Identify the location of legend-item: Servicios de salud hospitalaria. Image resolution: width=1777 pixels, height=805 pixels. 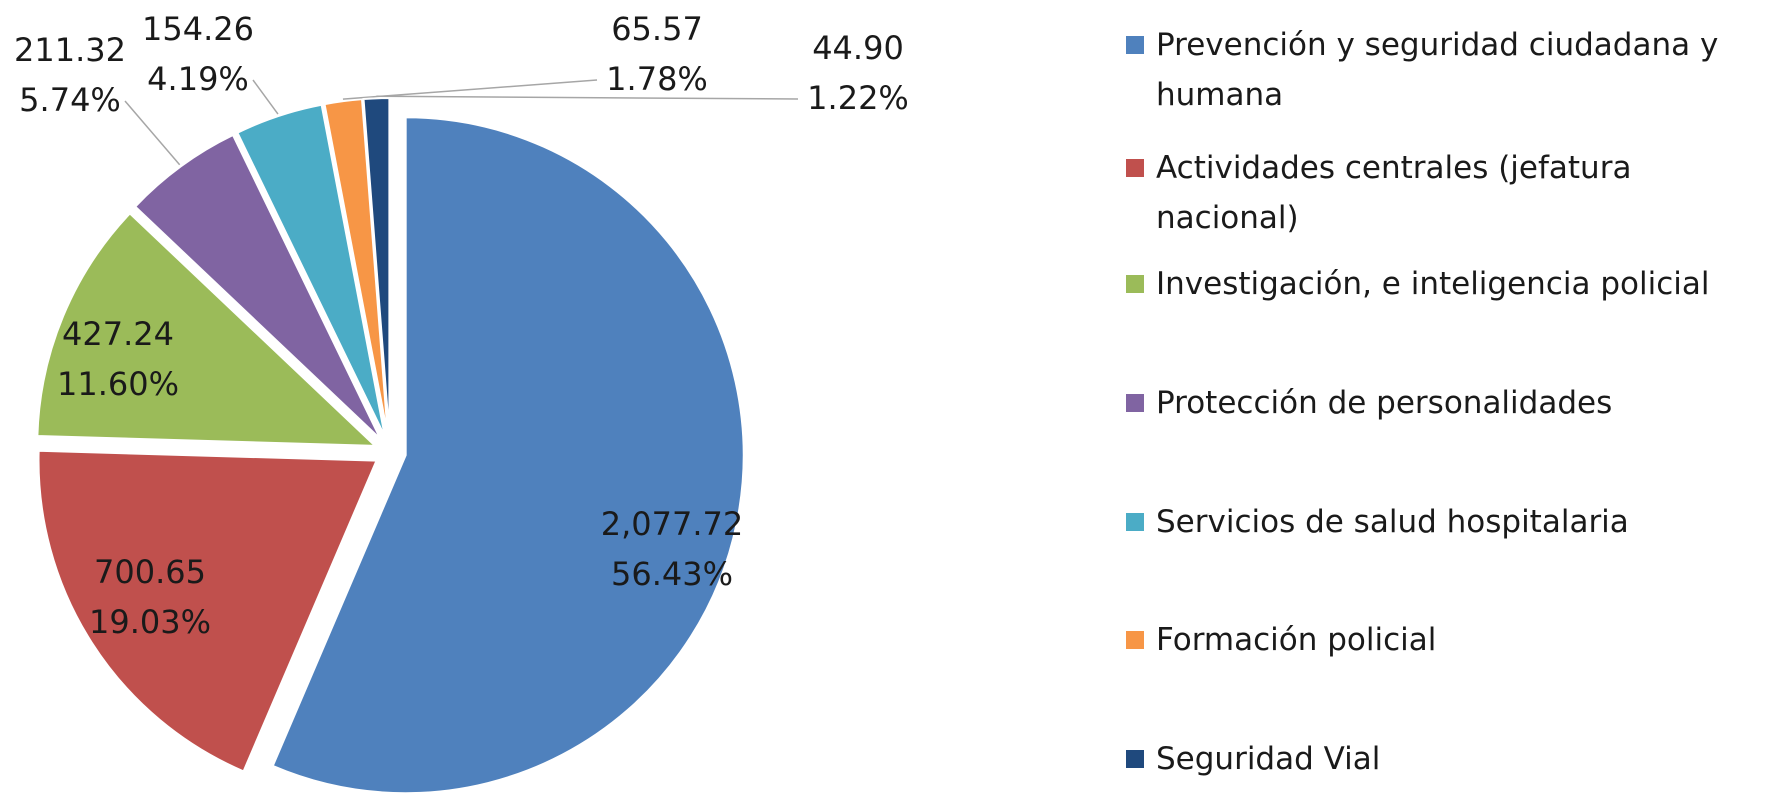
(1445, 522).